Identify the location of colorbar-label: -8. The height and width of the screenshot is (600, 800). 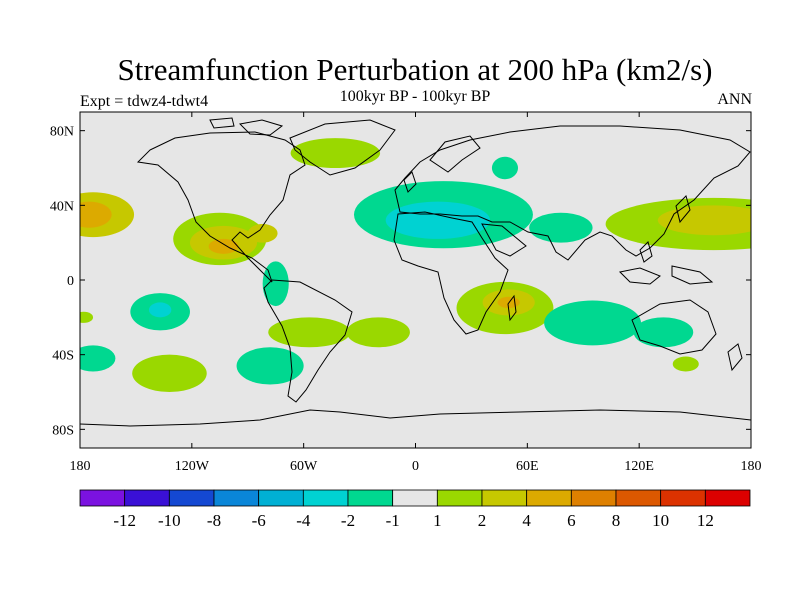
(214, 520).